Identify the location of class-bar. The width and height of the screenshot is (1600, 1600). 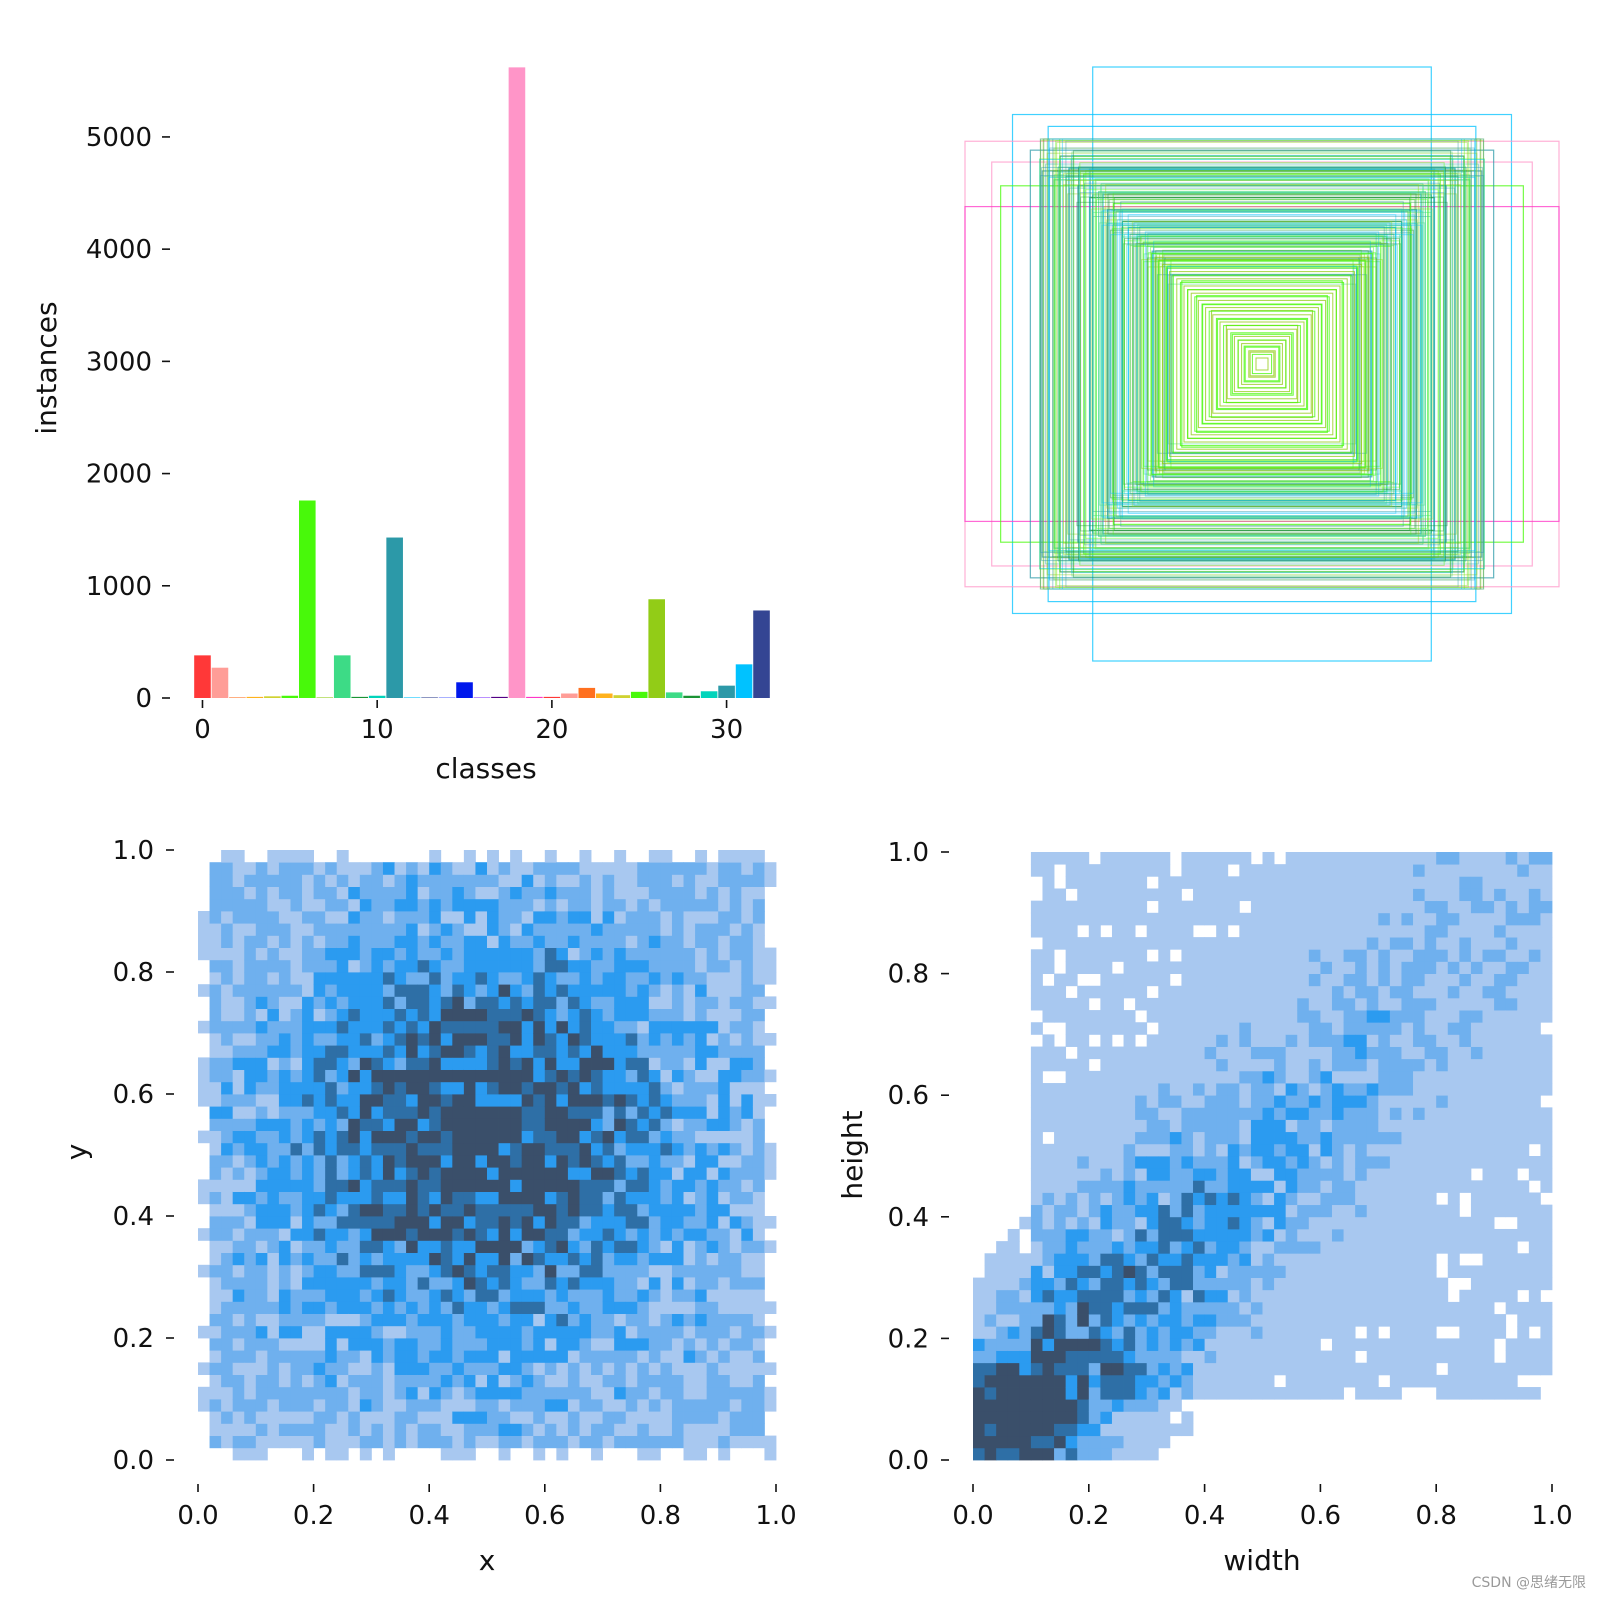
(360, 697).